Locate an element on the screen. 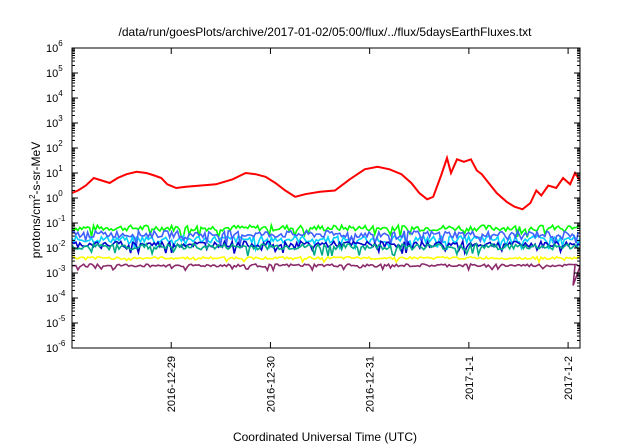  y-tick-label: 10⁰ is located at coordinates (54, 197).